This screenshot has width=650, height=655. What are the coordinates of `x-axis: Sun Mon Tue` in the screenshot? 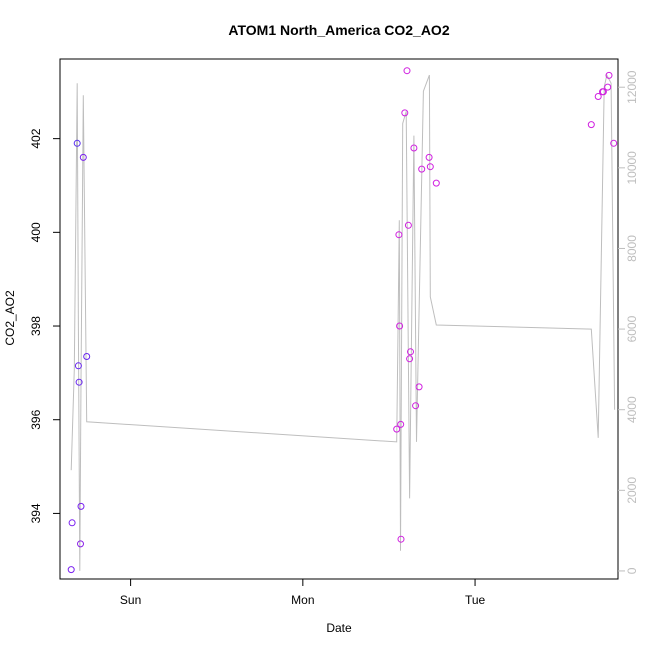 It's located at (303, 593).